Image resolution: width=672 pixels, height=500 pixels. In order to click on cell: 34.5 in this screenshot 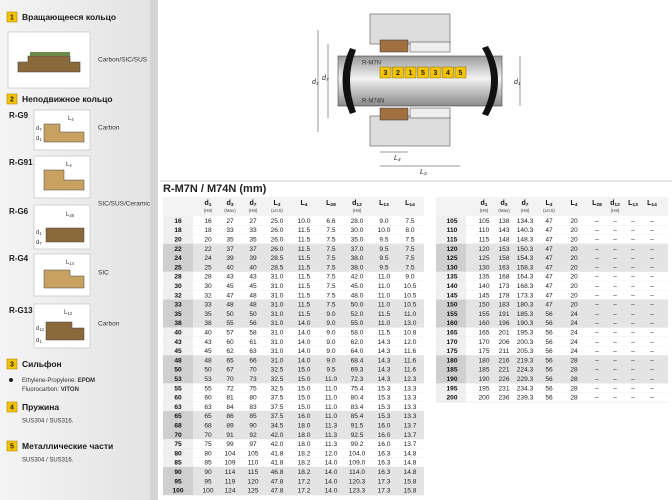, I will do `click(277, 426)`.